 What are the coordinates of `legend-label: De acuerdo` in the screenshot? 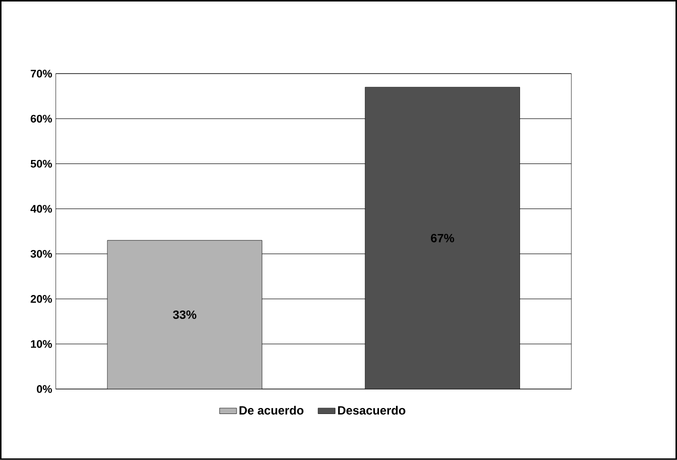 It's located at (272, 410).